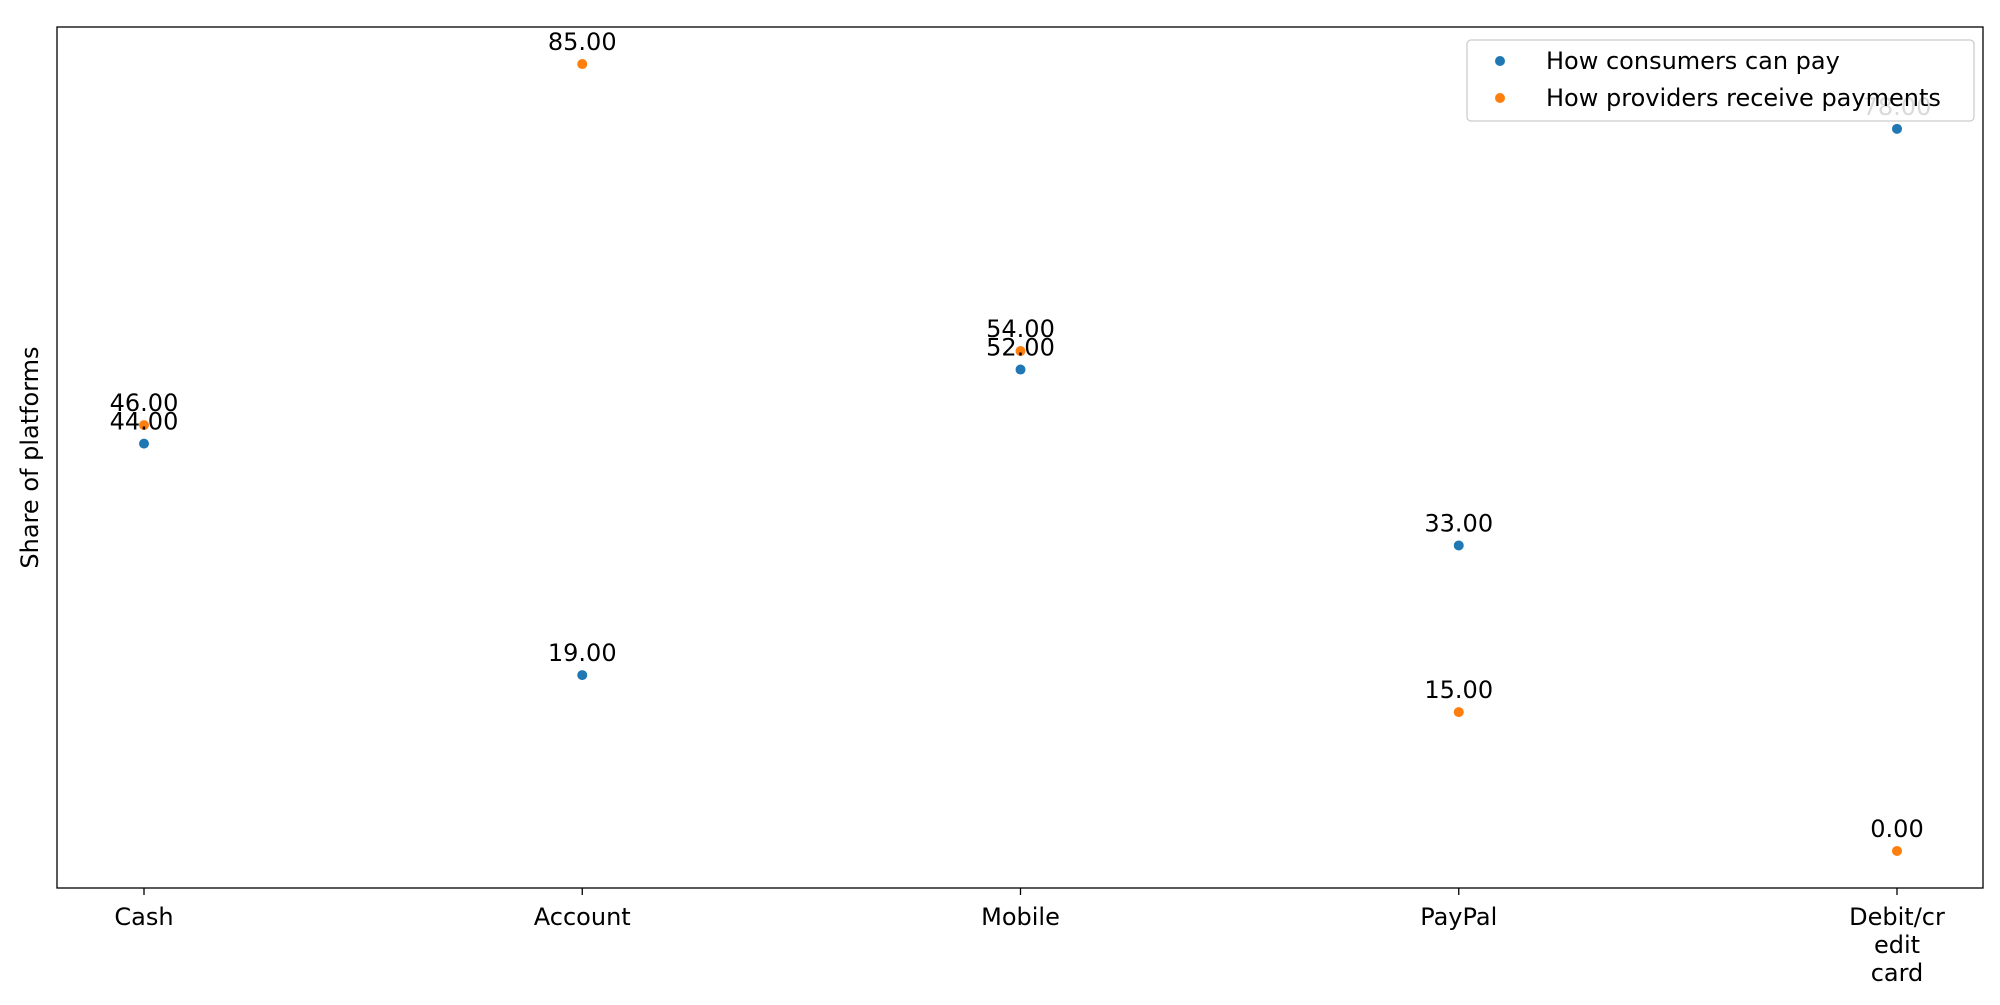 The height and width of the screenshot is (1005, 2000). I want to click on y-axis-title: Share of platforms, so click(30, 457).